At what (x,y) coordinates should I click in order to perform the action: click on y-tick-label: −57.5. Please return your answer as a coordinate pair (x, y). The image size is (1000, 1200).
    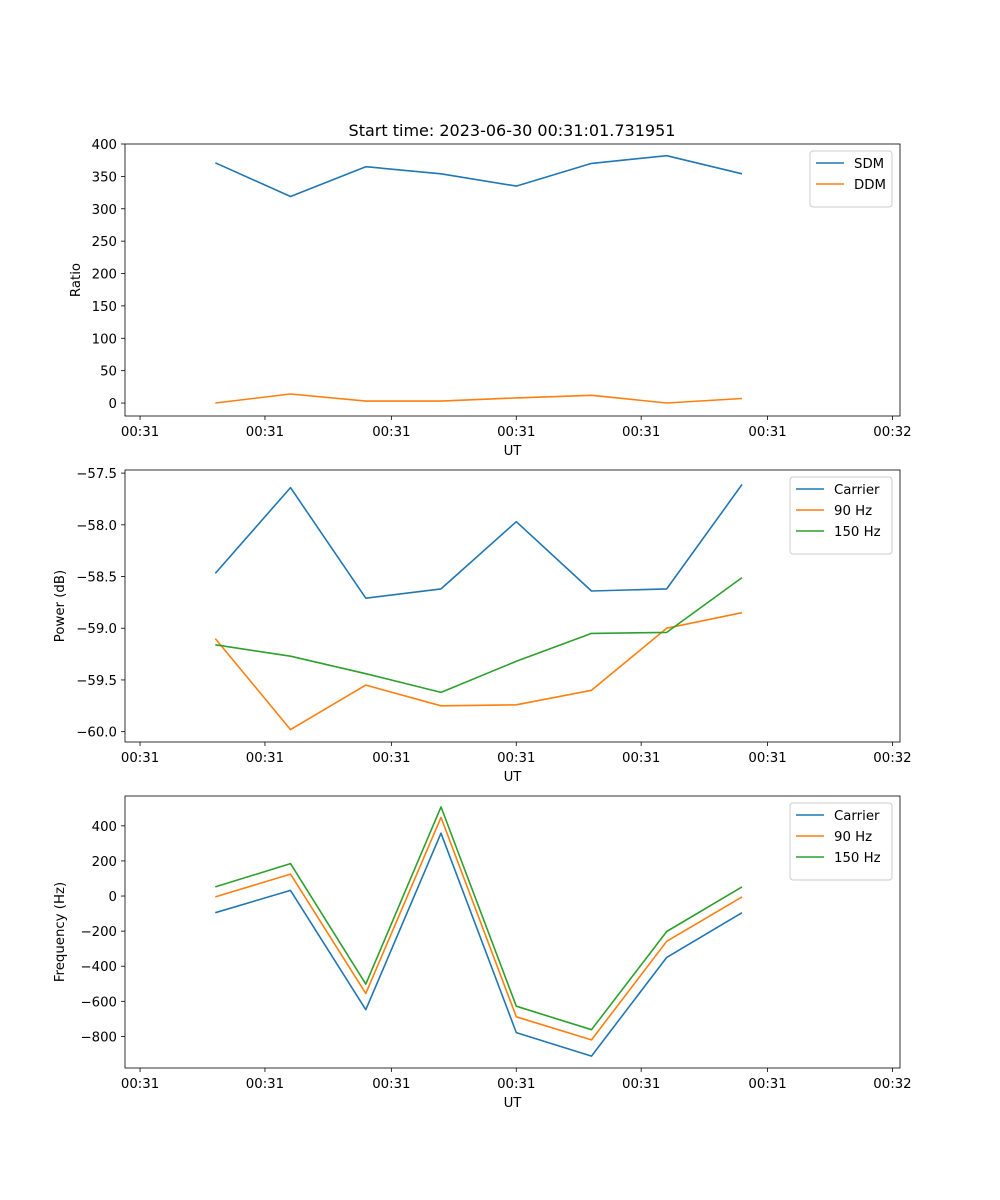
    Looking at the image, I should click on (96, 474).